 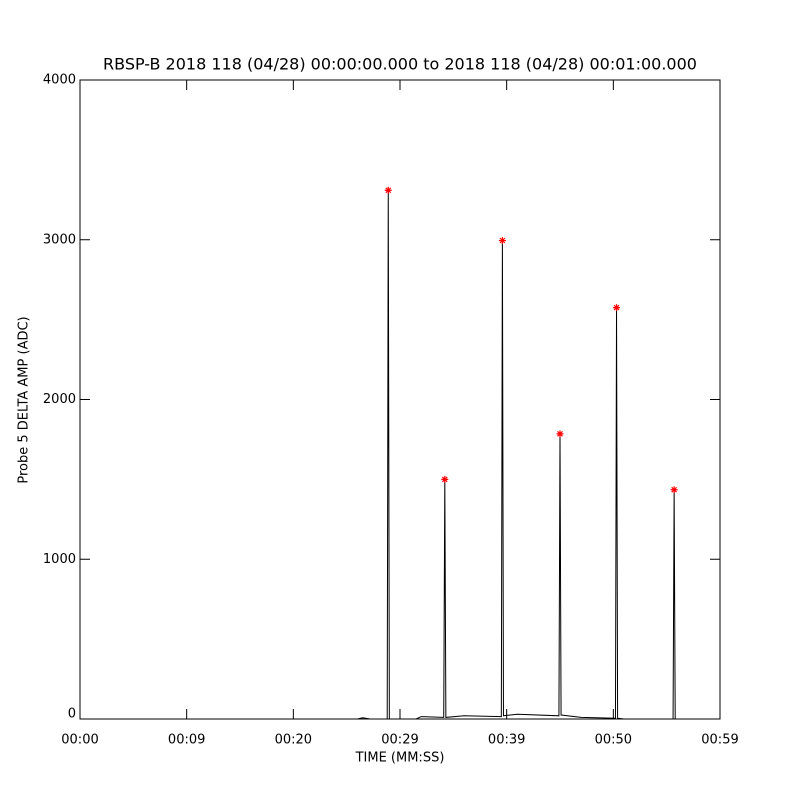 I want to click on y-axis-label: Probe 5 DELTA AMP (ADC), so click(x=24, y=399).